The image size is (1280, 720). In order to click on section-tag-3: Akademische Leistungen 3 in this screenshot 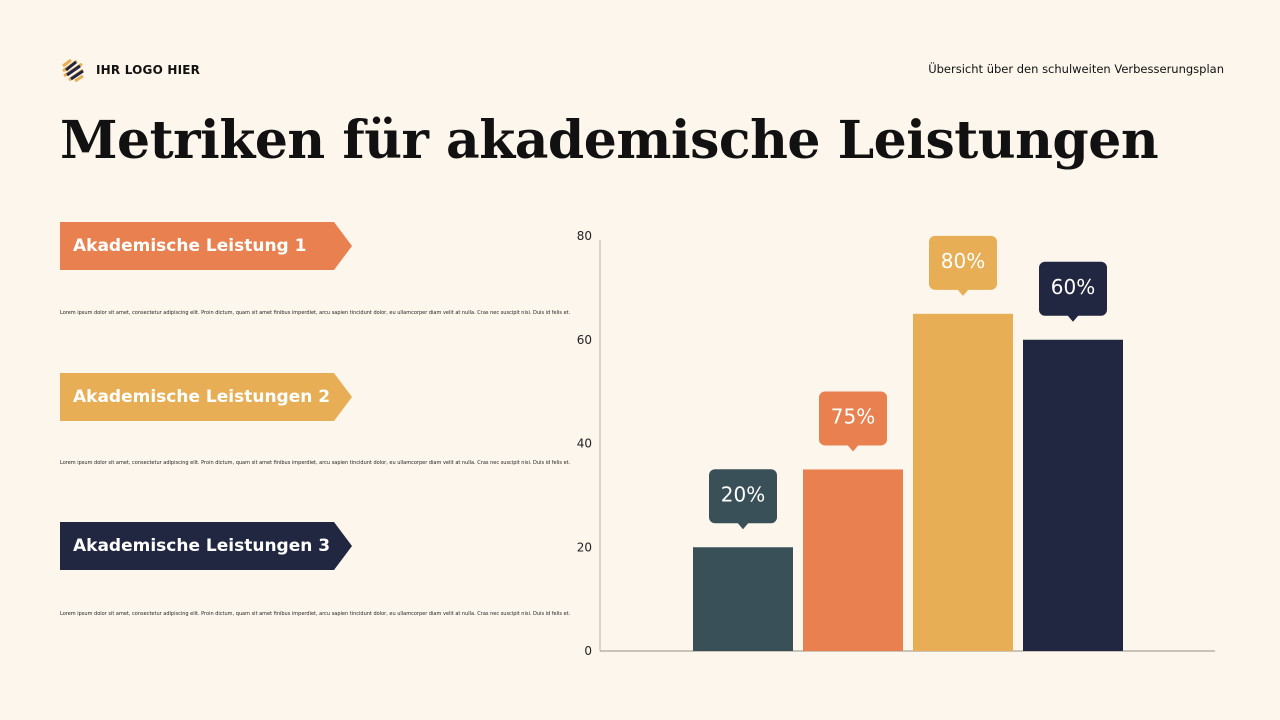, I will do `click(206, 546)`.